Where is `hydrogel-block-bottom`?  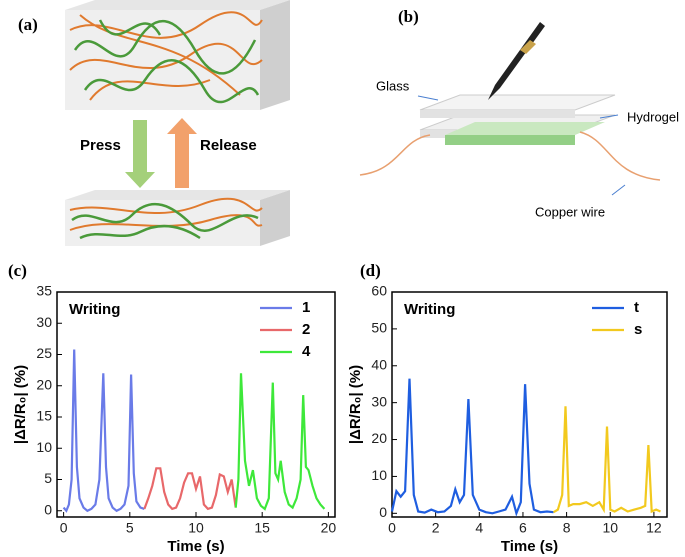
hydrogel-block-bottom is located at coordinates (177, 218).